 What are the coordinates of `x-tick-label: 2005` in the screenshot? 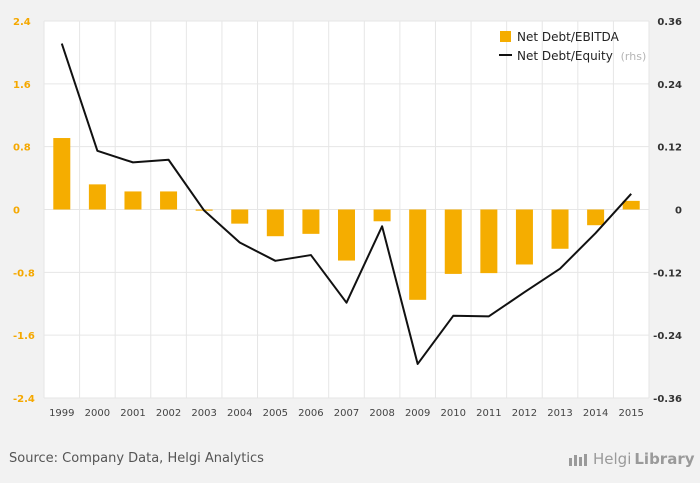 It's located at (275, 413).